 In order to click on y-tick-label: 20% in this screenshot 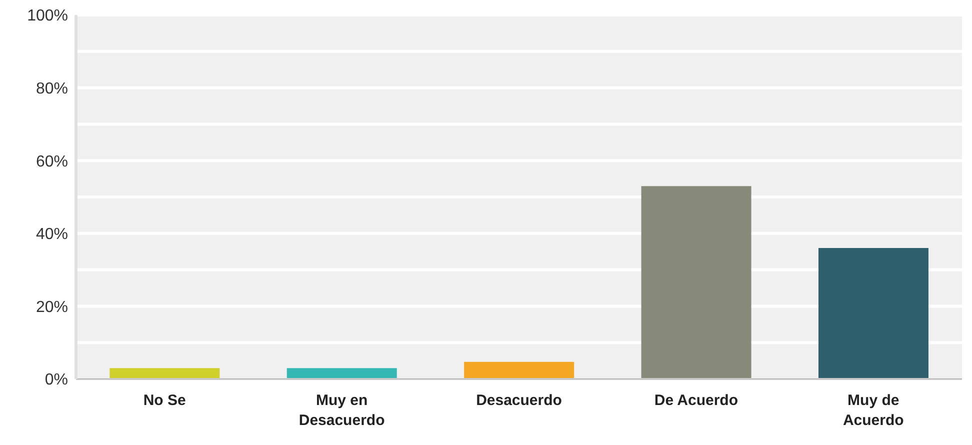, I will do `click(52, 307)`.